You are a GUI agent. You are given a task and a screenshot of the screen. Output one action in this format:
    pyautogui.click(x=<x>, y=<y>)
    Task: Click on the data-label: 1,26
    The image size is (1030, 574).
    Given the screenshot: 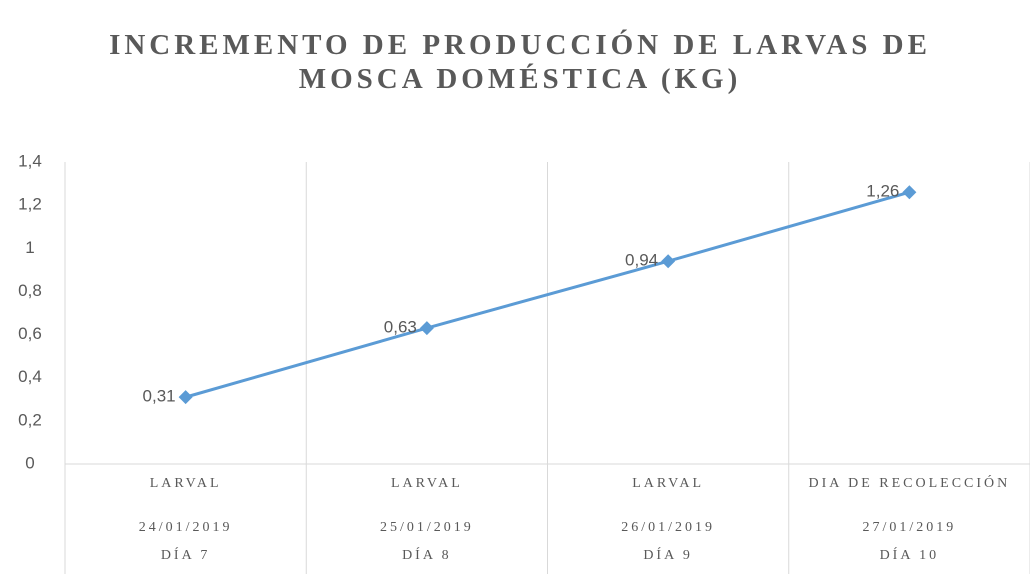 What is the action you would take?
    pyautogui.click(x=882, y=191)
    